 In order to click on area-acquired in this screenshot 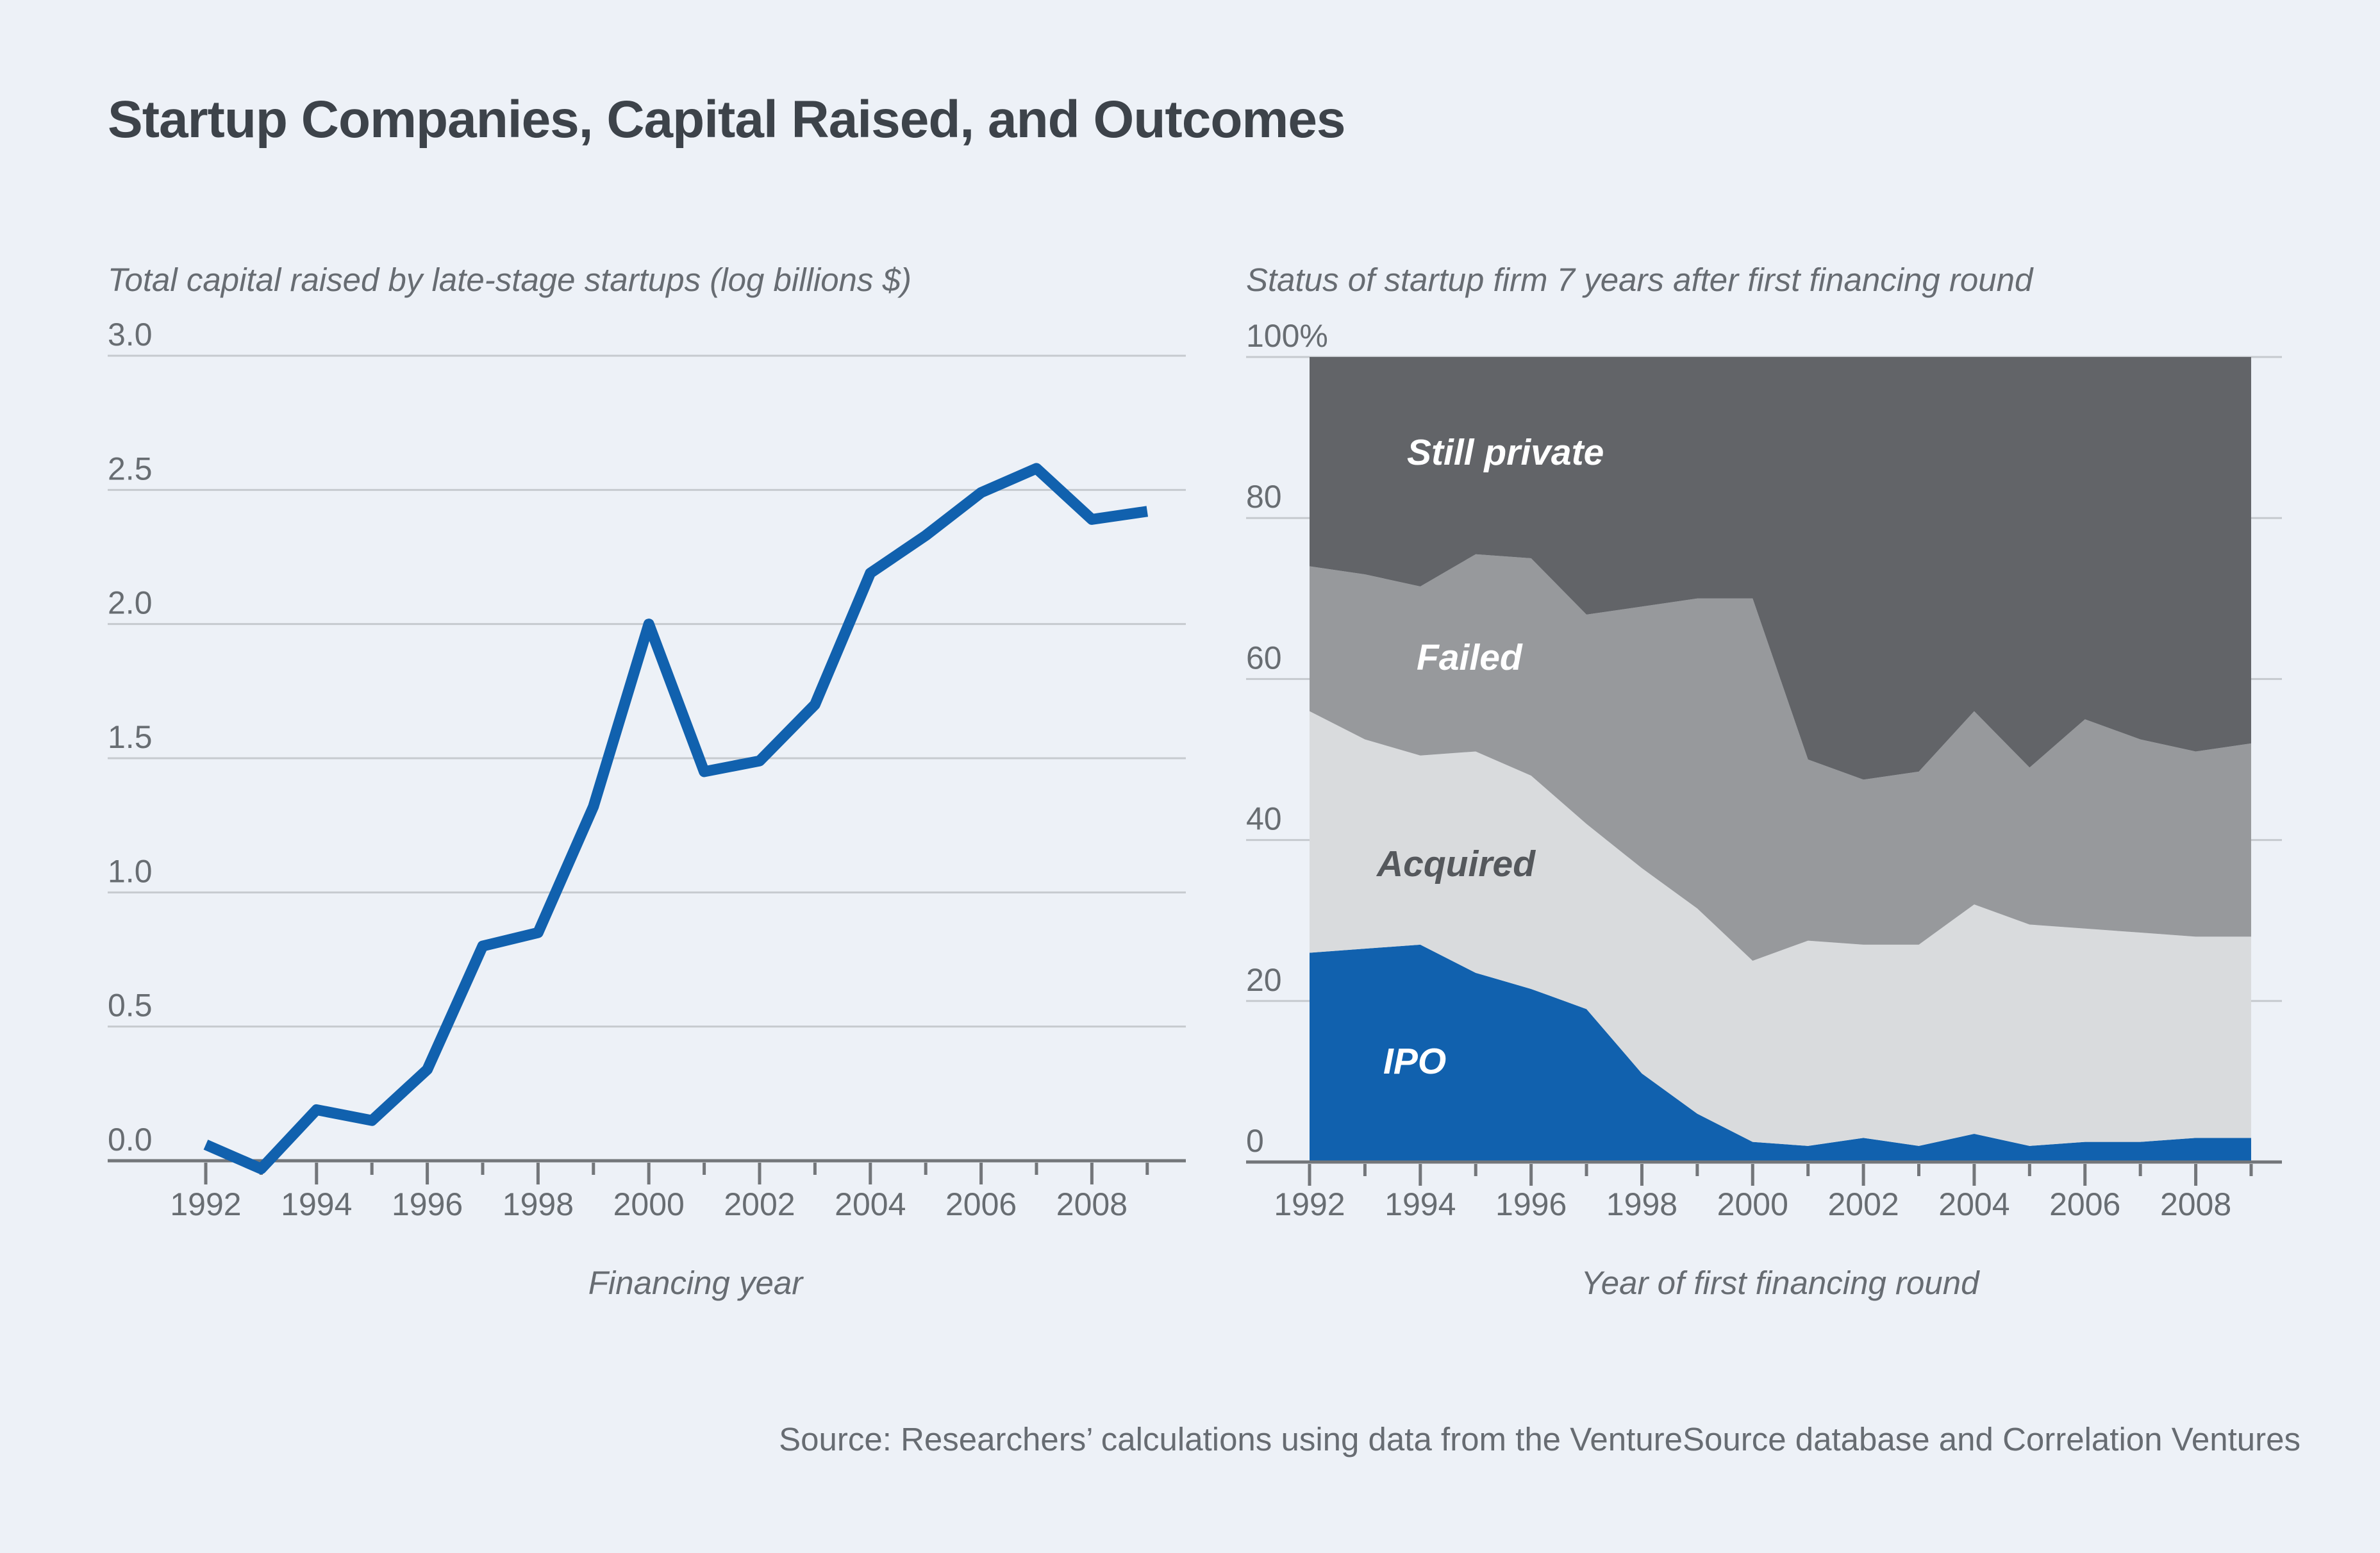, I will do `click(1780, 928)`.